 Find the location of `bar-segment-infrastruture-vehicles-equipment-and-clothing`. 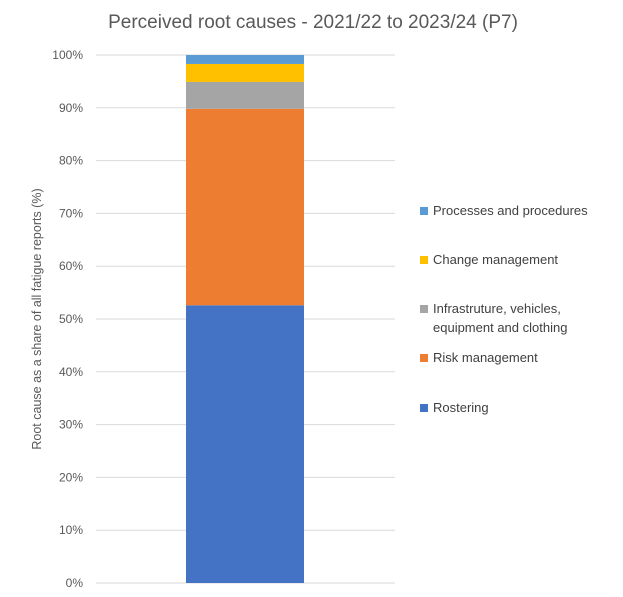

bar-segment-infrastruture-vehicles-equipment-and-clothing is located at coordinates (245, 95).